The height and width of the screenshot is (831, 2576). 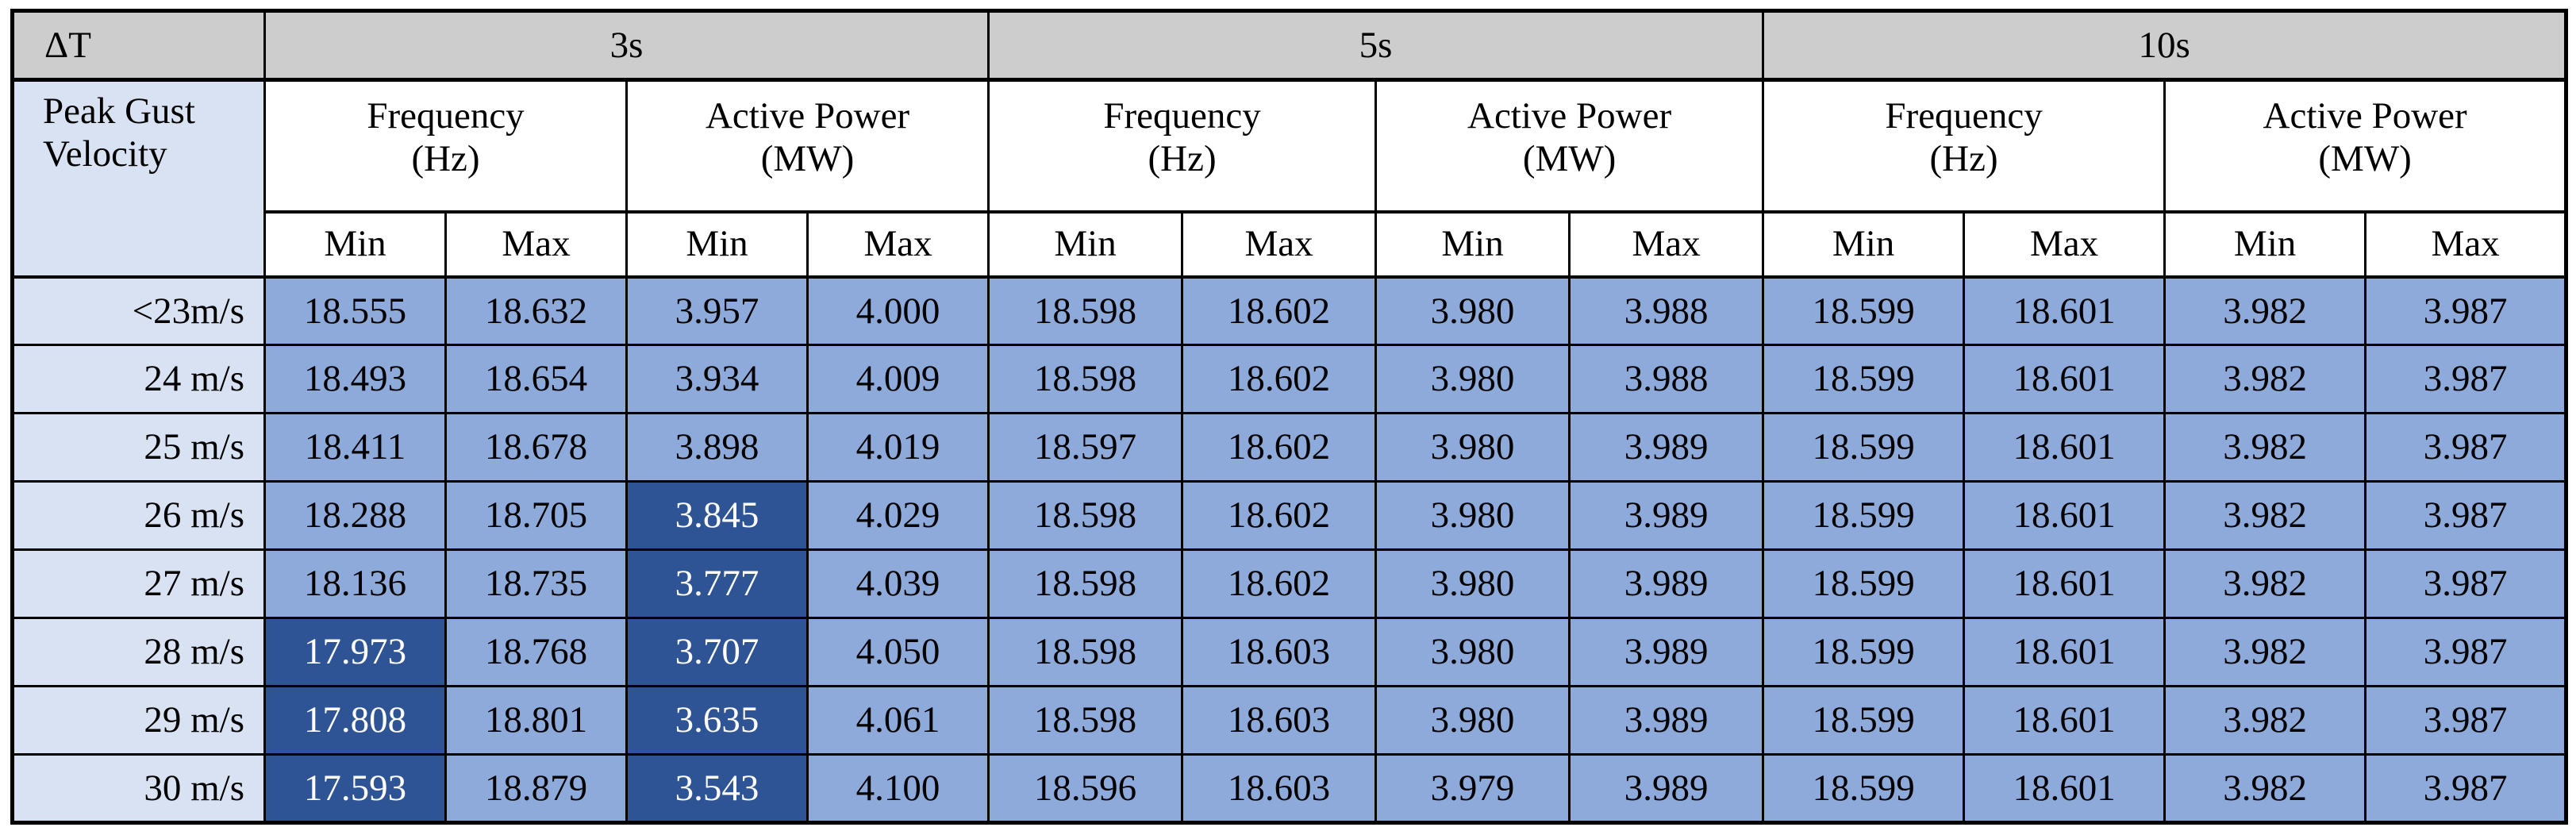 What do you see at coordinates (138, 379) in the screenshot?
I see `row-label: 24 m/s` at bounding box center [138, 379].